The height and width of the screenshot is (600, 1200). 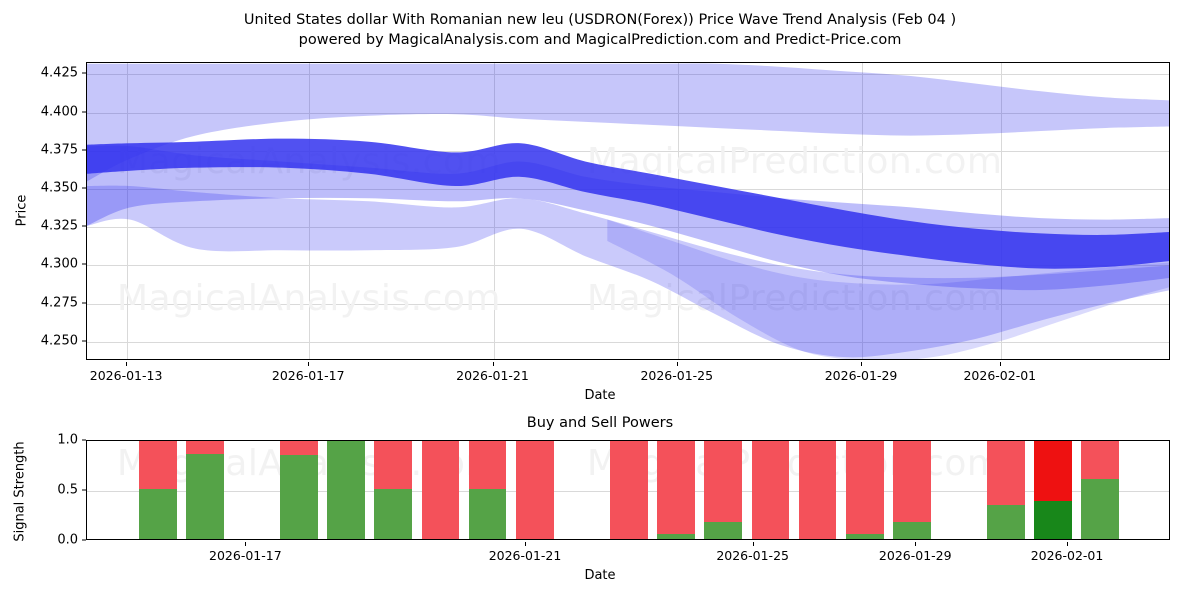 What do you see at coordinates (245, 555) in the screenshot?
I see `power-xtick-label-0: 2026-01-17` at bounding box center [245, 555].